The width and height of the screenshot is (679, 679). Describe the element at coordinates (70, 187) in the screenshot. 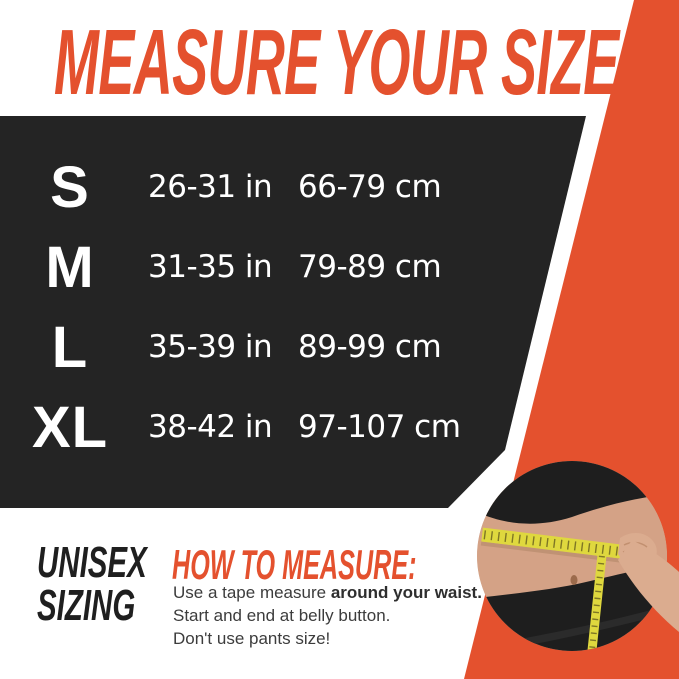

I see `size-label: S` at that location.